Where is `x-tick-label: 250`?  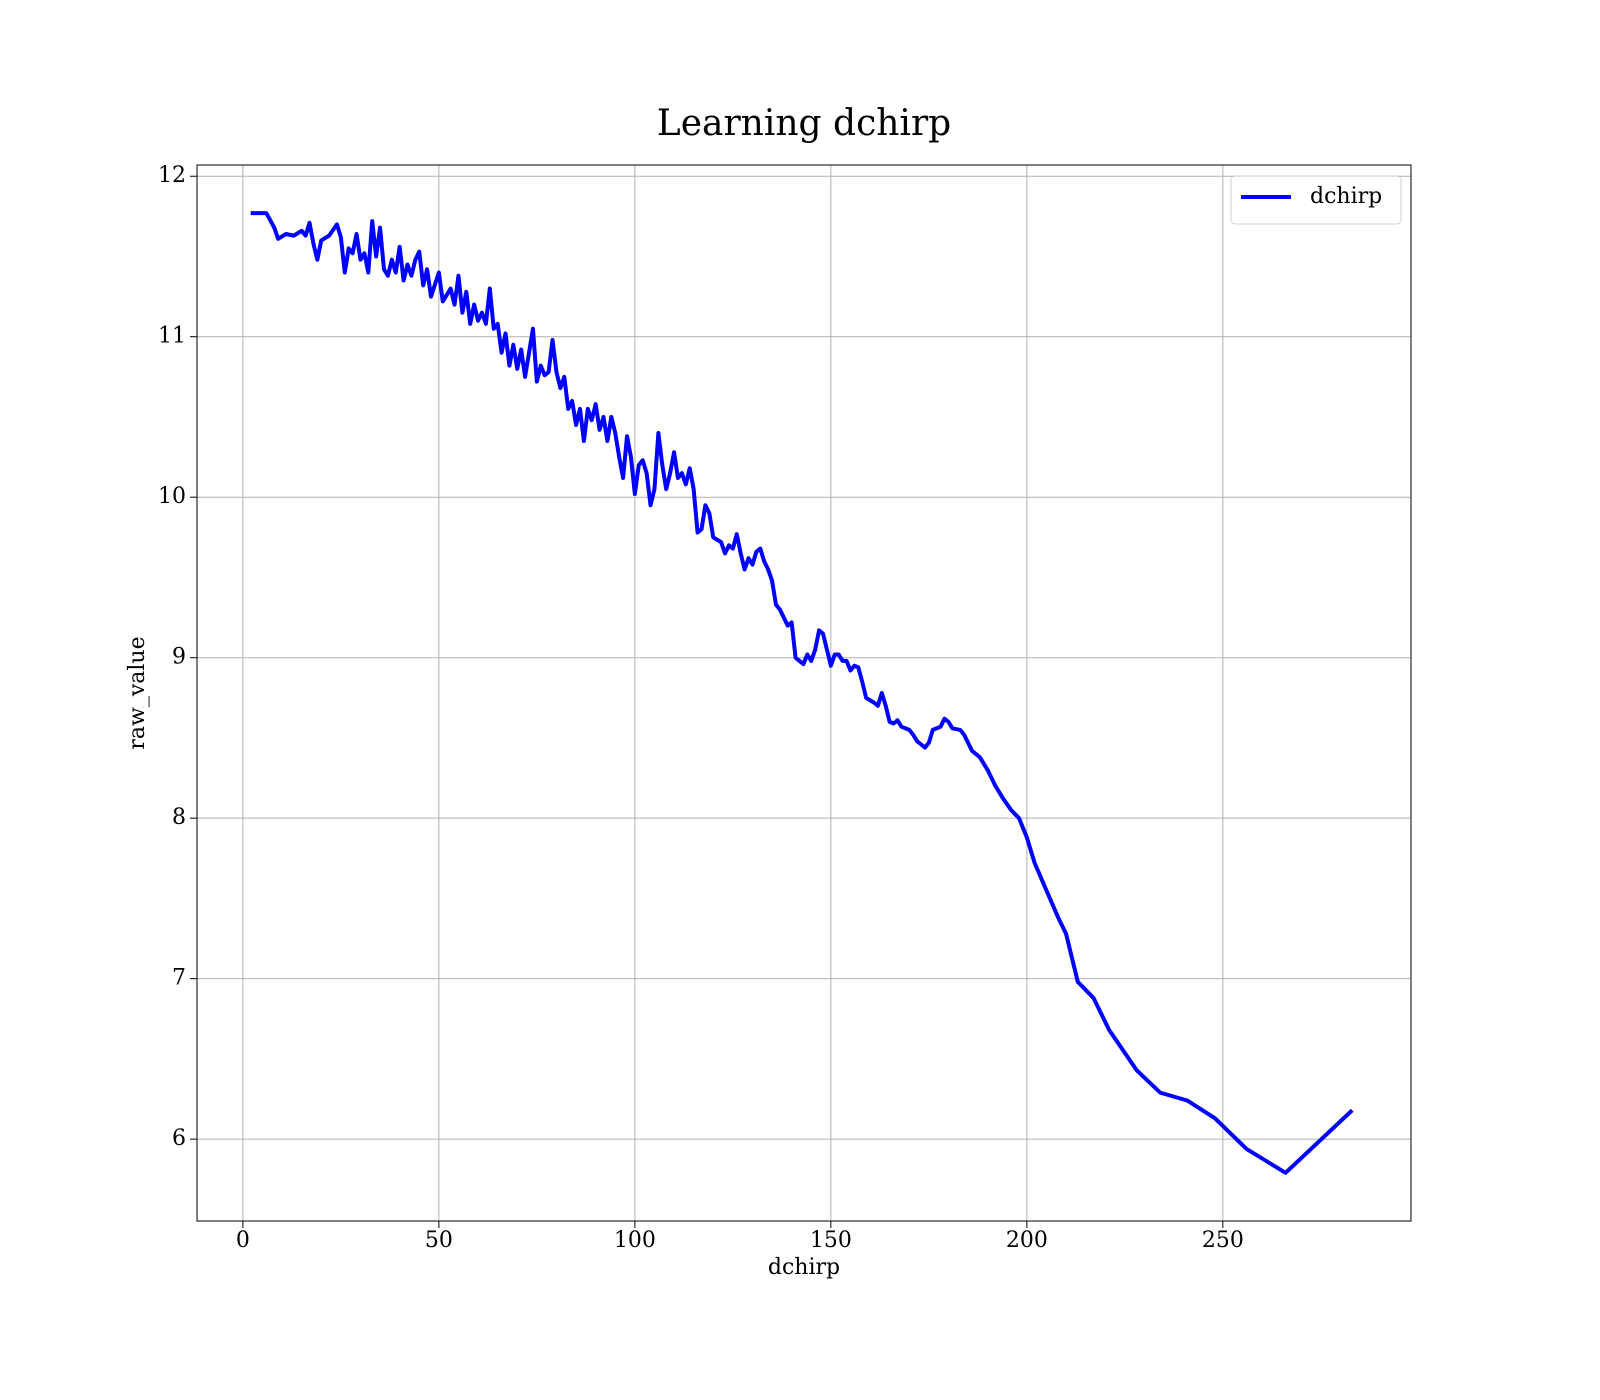
x-tick-label: 250 is located at coordinates (1223, 1240).